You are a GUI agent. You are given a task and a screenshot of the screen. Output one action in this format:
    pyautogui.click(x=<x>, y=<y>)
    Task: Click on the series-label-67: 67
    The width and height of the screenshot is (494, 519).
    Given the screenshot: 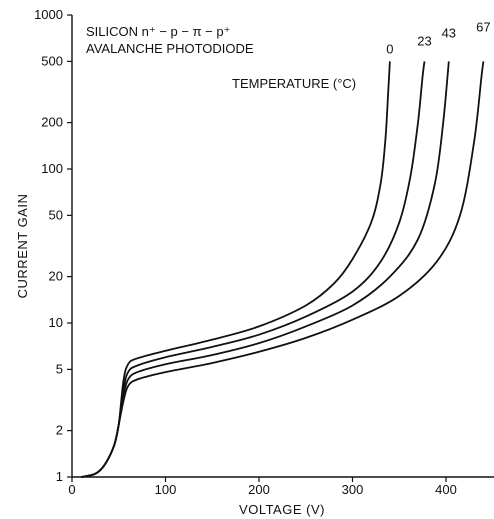 What is the action you would take?
    pyautogui.click(x=483, y=26)
    